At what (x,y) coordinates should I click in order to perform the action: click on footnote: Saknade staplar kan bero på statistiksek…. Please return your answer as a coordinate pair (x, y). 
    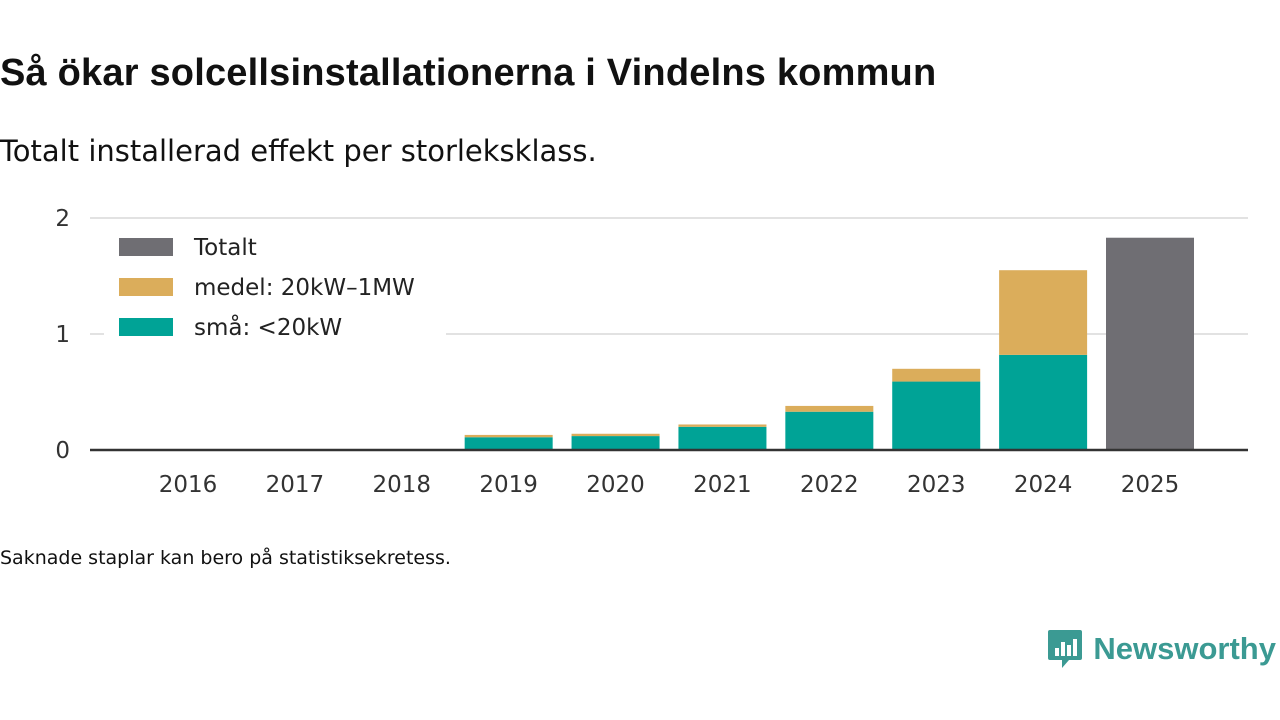
    Looking at the image, I should click on (225, 558).